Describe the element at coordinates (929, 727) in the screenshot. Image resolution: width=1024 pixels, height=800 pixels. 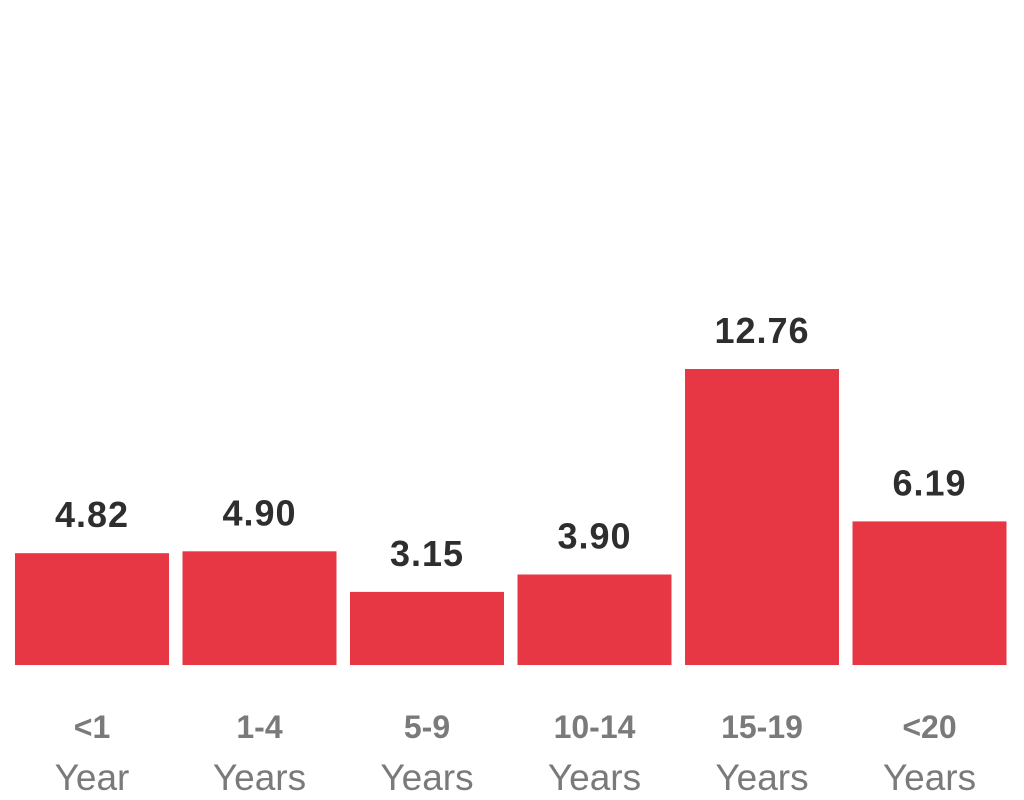
I see `category-range-label-6: <20` at that location.